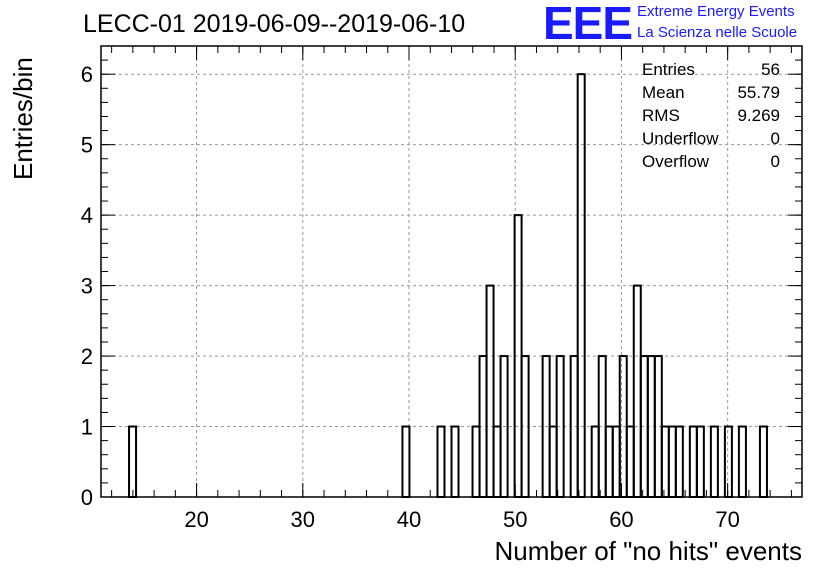 Image resolution: width=836 pixels, height=572 pixels. What do you see at coordinates (661, 115) in the screenshot?
I see `stat-label: RMS` at bounding box center [661, 115].